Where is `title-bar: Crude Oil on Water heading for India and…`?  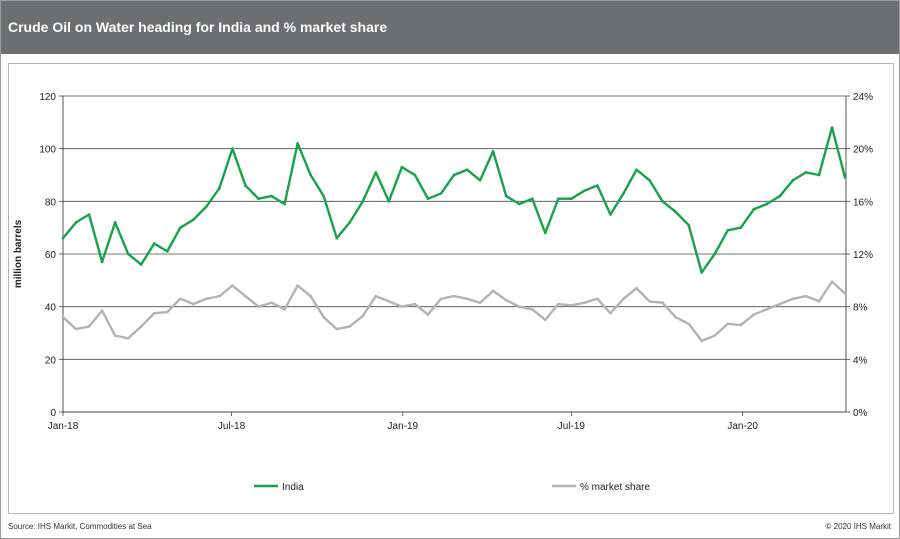 title-bar: Crude Oil on Water heading for India and… is located at coordinates (450, 27).